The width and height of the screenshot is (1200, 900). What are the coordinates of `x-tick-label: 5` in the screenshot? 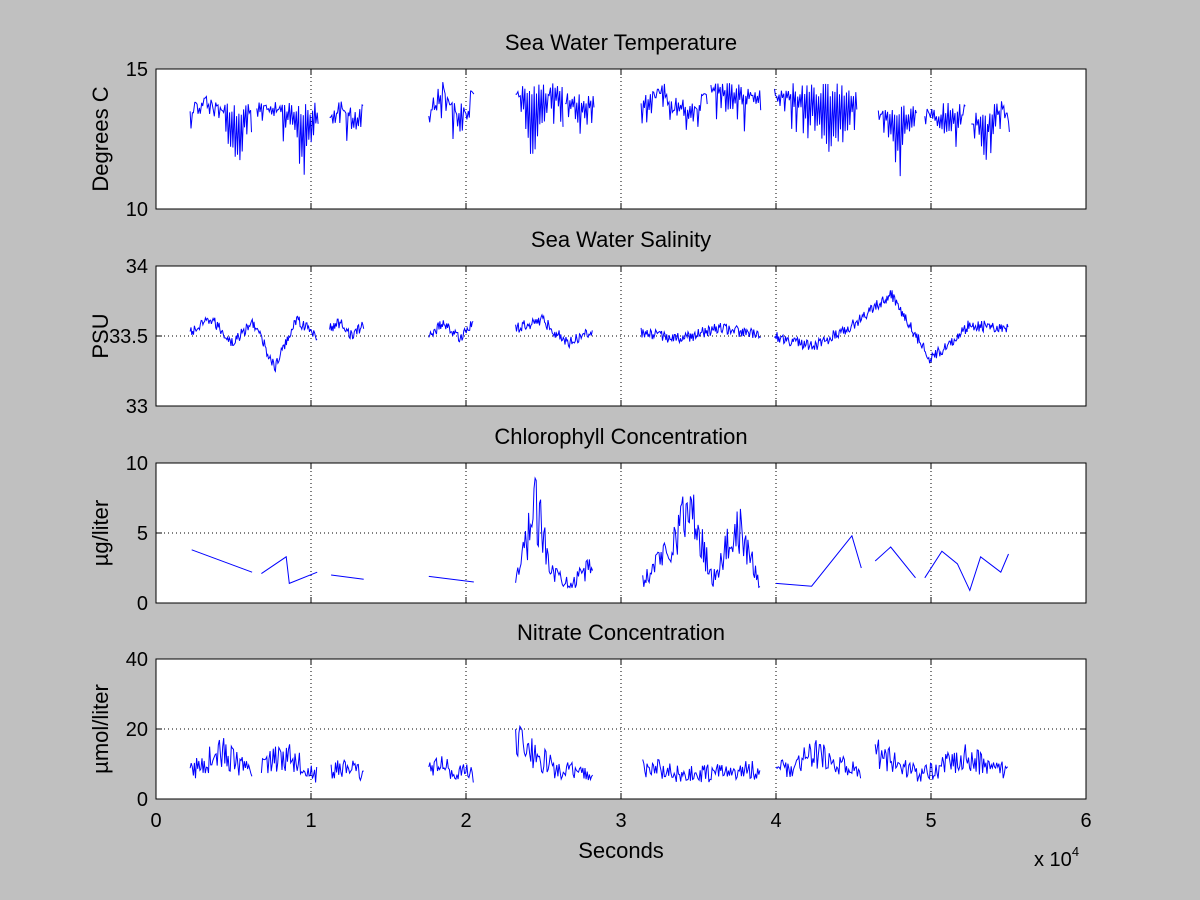 It's located at (930, 821).